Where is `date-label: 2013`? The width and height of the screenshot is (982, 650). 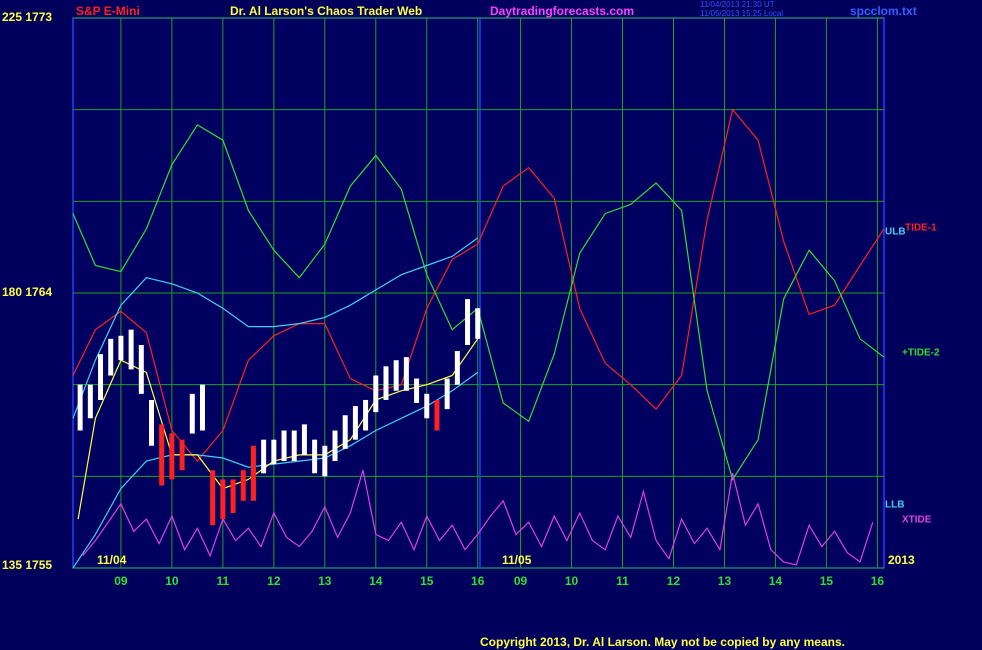 date-label: 2013 is located at coordinates (901, 560).